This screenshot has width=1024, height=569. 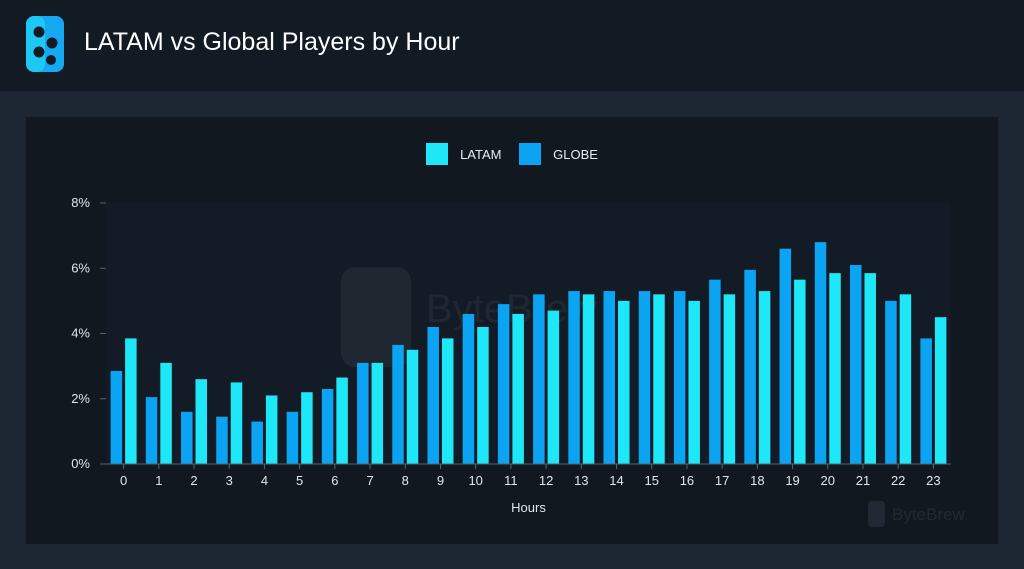 What do you see at coordinates (863, 480) in the screenshot?
I see `x-tick-label: 21` at bounding box center [863, 480].